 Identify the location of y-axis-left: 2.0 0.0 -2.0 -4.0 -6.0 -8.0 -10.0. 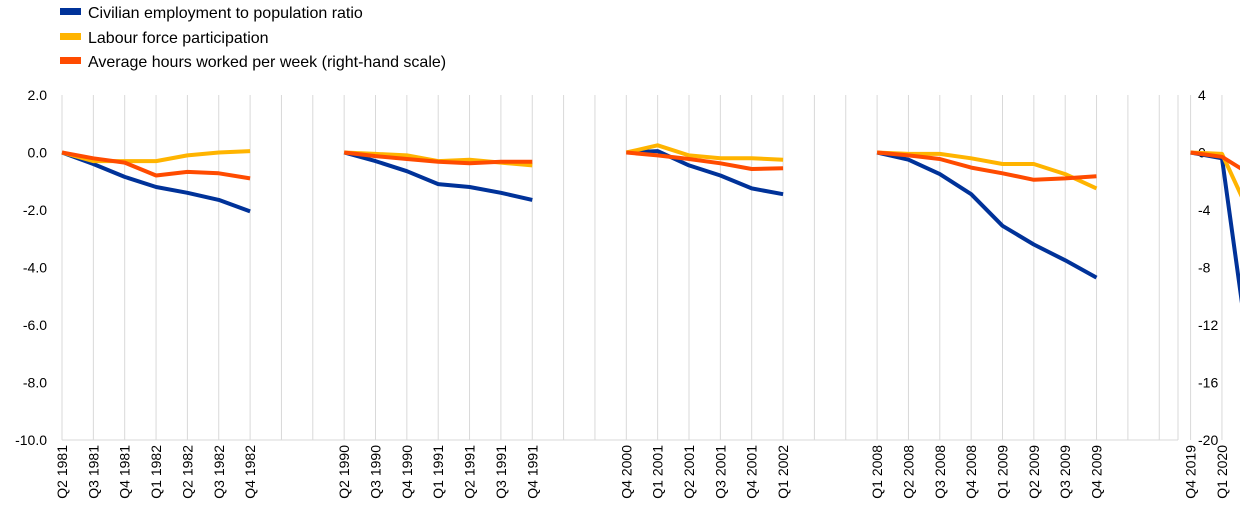
(31, 267).